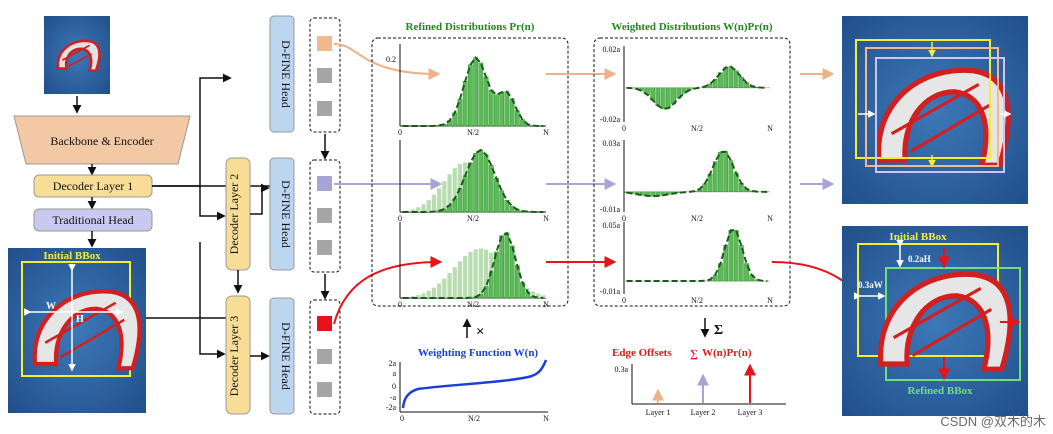 This screenshot has height=434, width=1053. Describe the element at coordinates (691, 27) in the screenshot. I see `weighted-title: Weighted Distributions W(n)Pr(n)` at that location.